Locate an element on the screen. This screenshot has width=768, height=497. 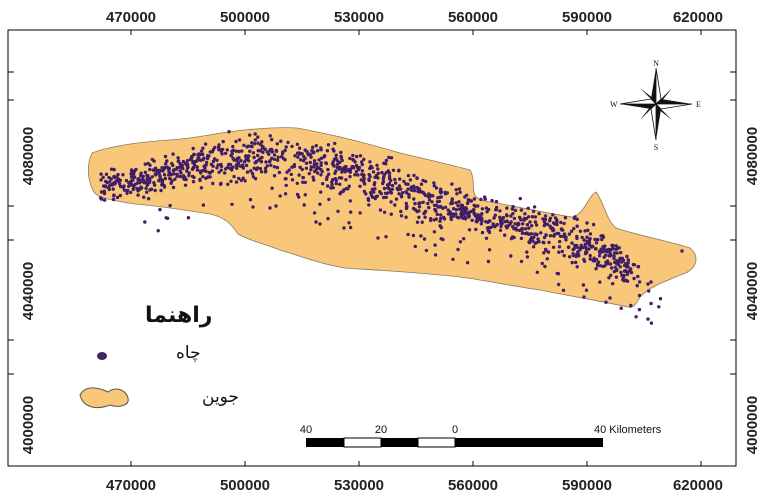
x-tick-label: 560000 is located at coordinates (473, 17).